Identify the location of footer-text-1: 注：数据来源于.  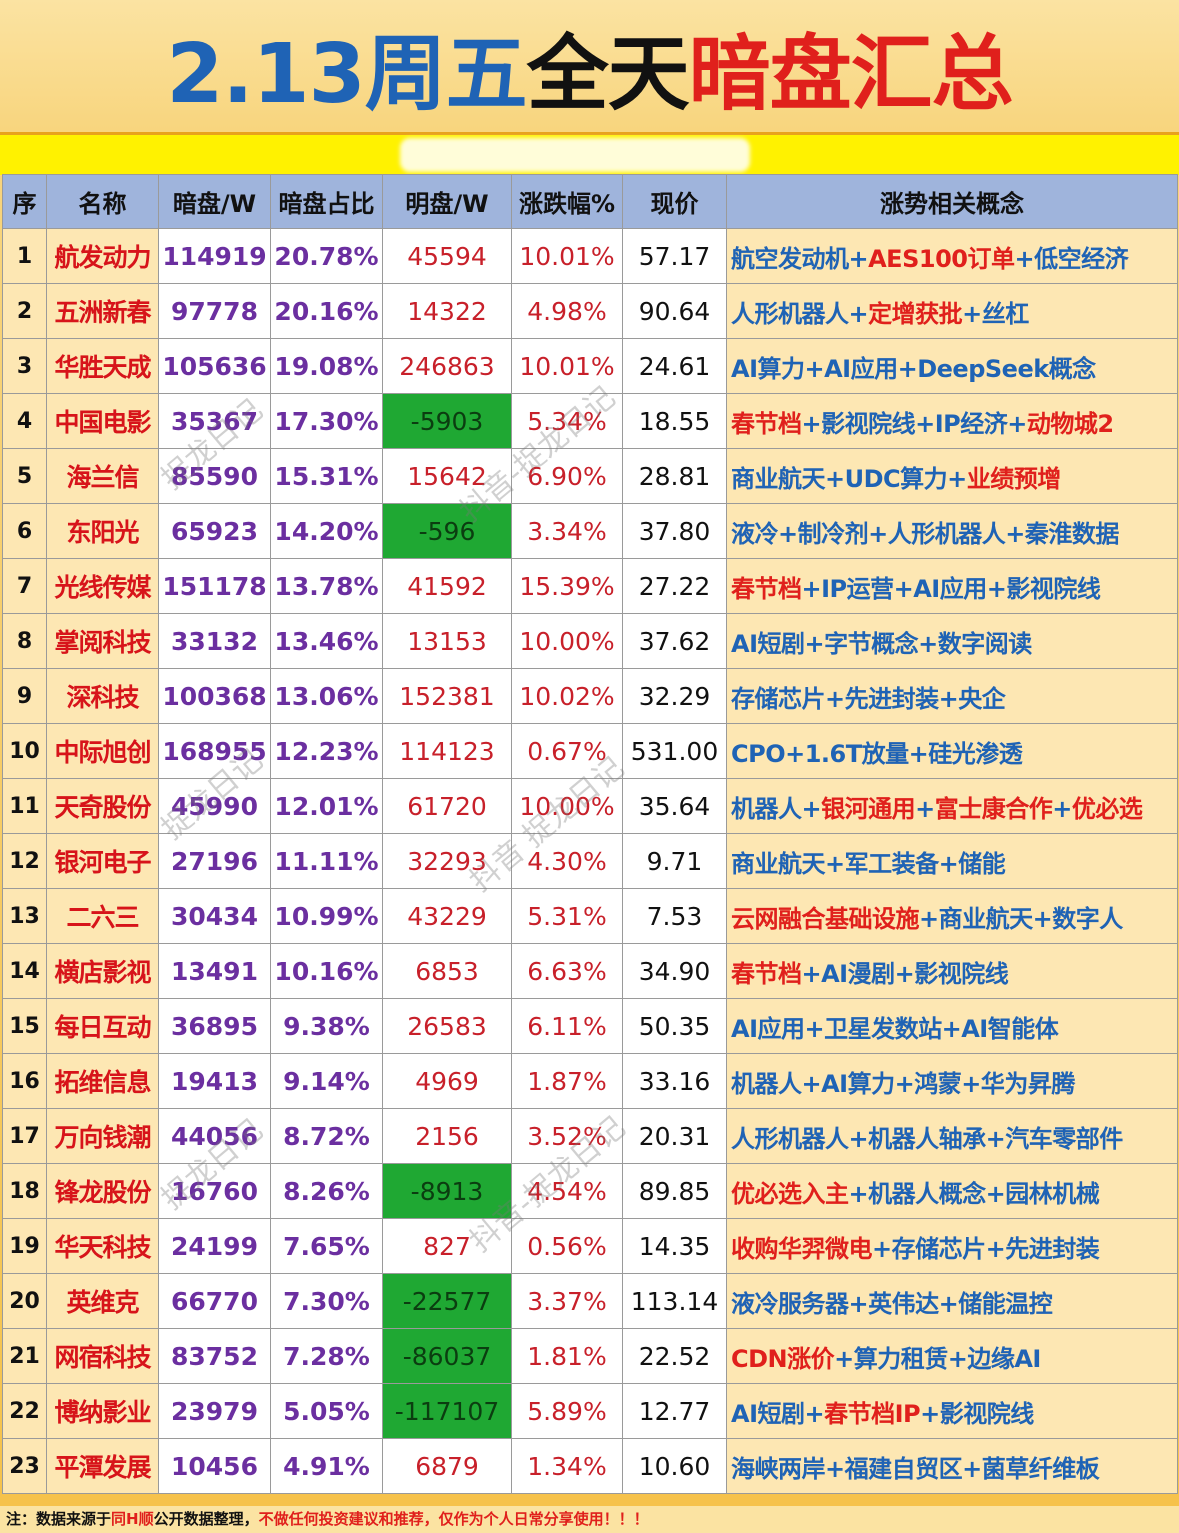
(59, 1519).